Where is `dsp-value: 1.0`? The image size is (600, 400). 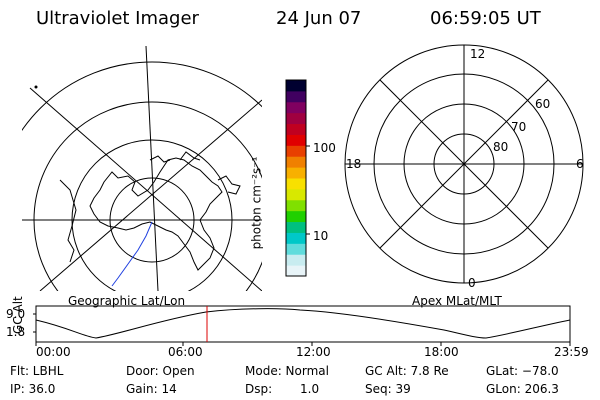
dsp-value: 1.0 is located at coordinates (310, 389).